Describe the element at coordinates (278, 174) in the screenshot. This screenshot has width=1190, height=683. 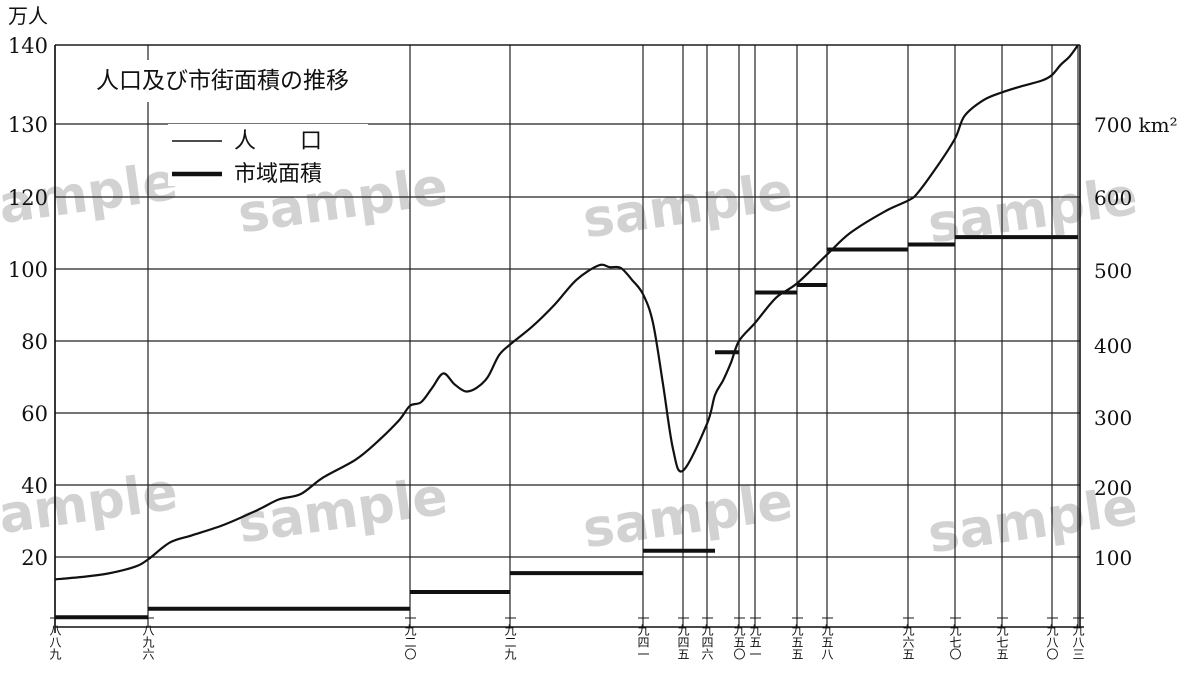
I see `legend-area-label: 市域面積` at that location.